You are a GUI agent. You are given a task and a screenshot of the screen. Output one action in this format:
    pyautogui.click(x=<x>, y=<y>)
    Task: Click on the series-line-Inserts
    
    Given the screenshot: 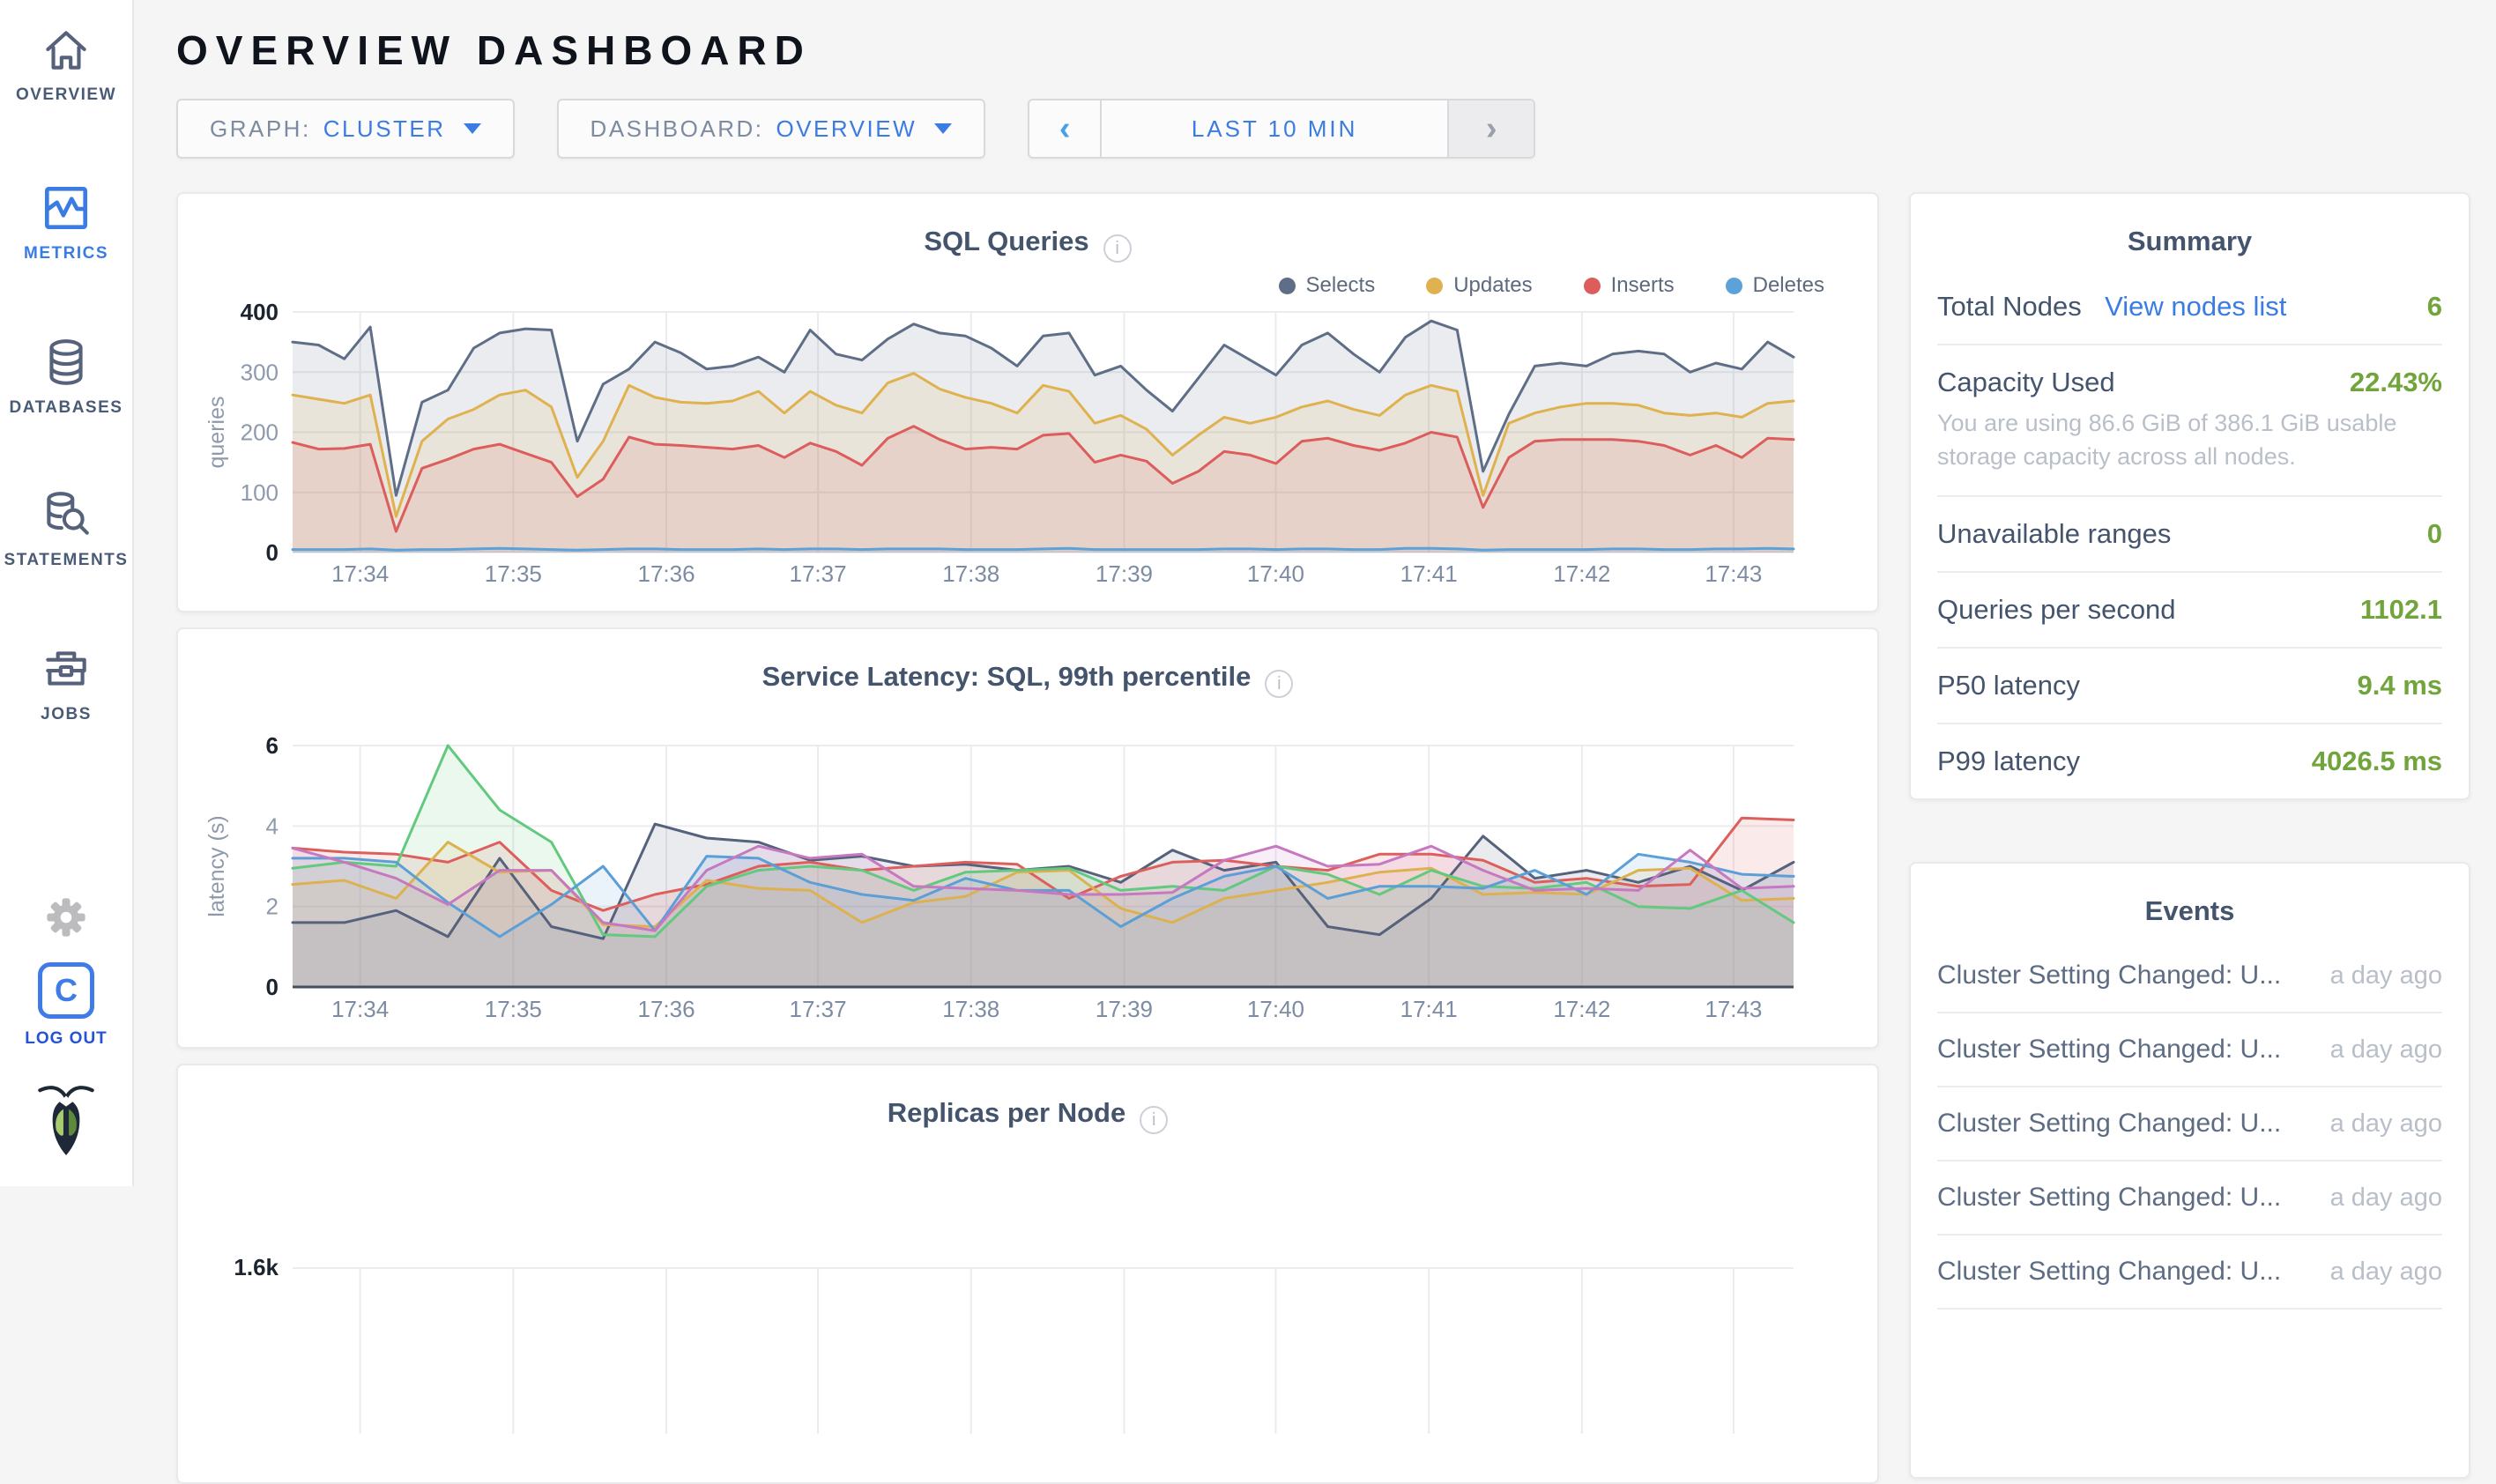 What is the action you would take?
    pyautogui.click(x=1043, y=479)
    